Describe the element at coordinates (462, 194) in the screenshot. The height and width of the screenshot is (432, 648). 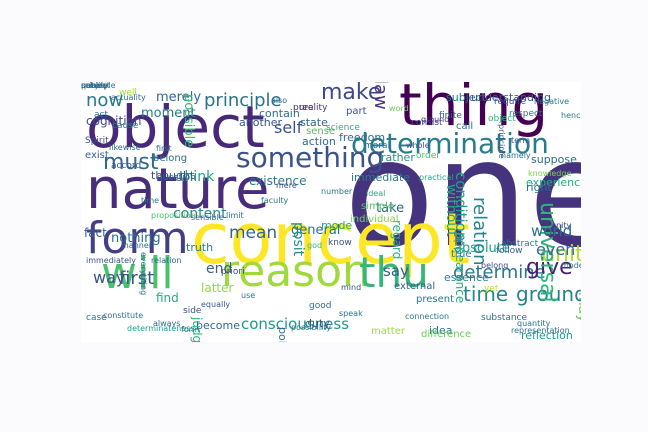
I see `word: one` at that location.